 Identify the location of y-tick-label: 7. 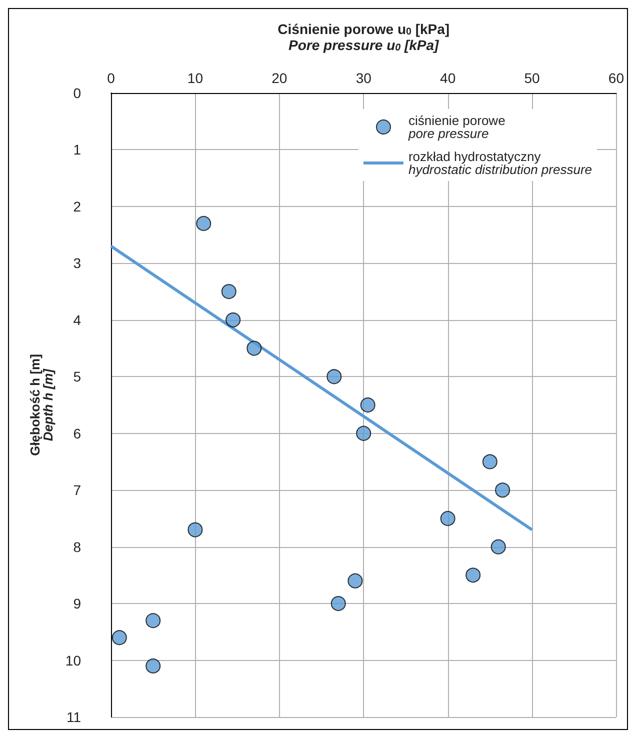
(77, 490).